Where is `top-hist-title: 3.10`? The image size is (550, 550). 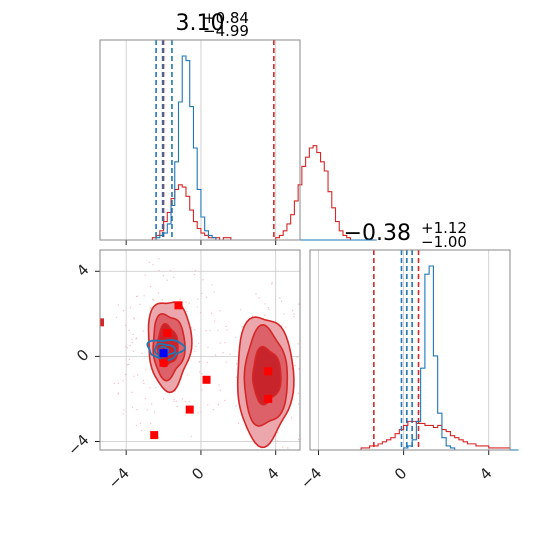 top-hist-title: 3.10 is located at coordinates (200, 23).